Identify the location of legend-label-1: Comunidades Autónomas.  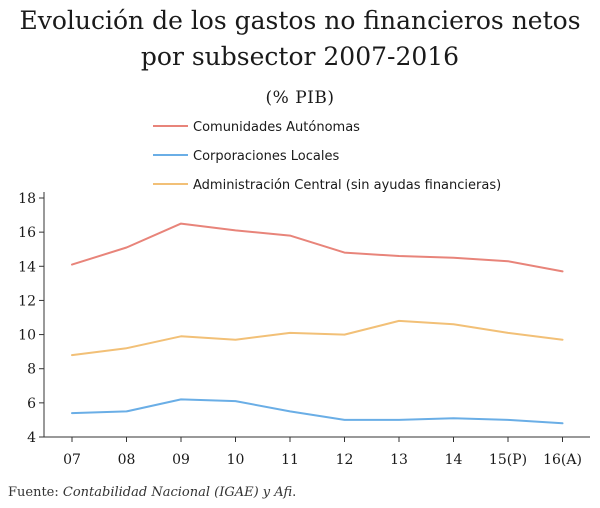
(276, 127).